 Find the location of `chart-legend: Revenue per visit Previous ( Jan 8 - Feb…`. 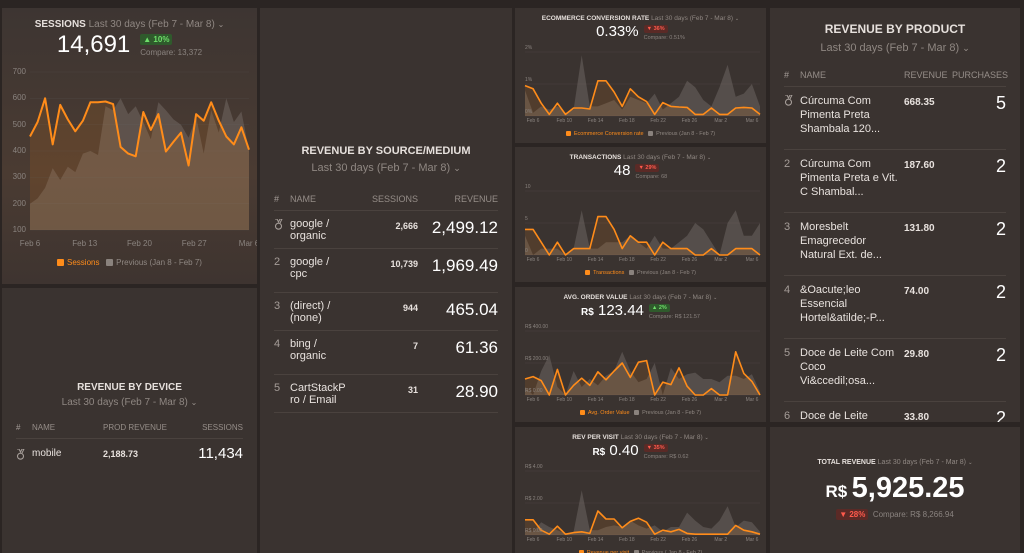

chart-legend: Revenue per visit Previous ( Jan 8 - Feb… is located at coordinates (640, 551).